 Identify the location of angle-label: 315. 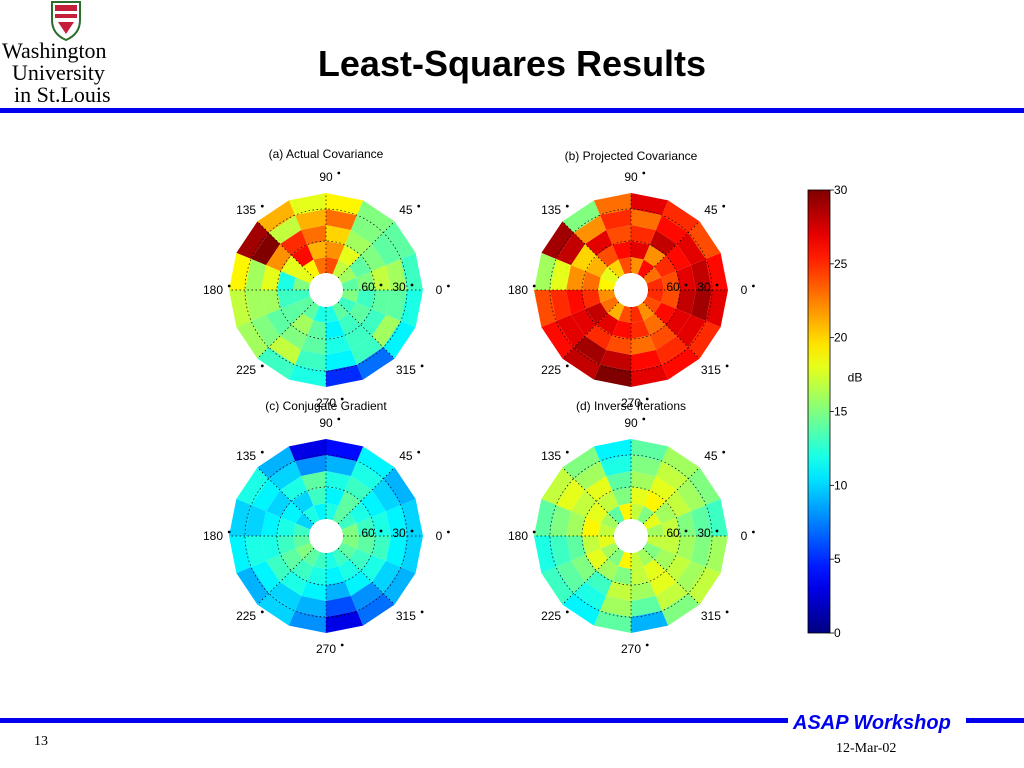
(711, 370).